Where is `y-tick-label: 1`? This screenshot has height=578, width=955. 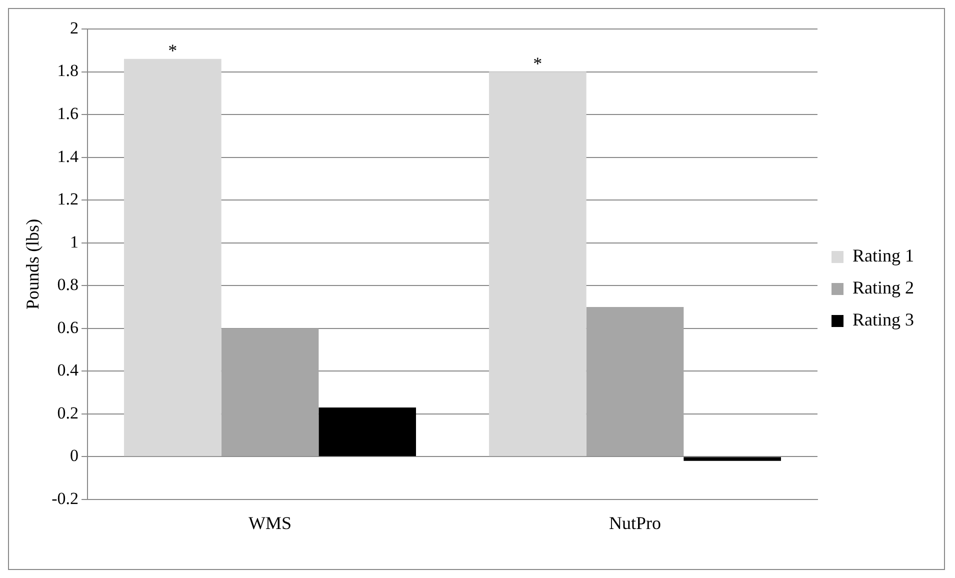 y-tick-label: 1 is located at coordinates (74, 242).